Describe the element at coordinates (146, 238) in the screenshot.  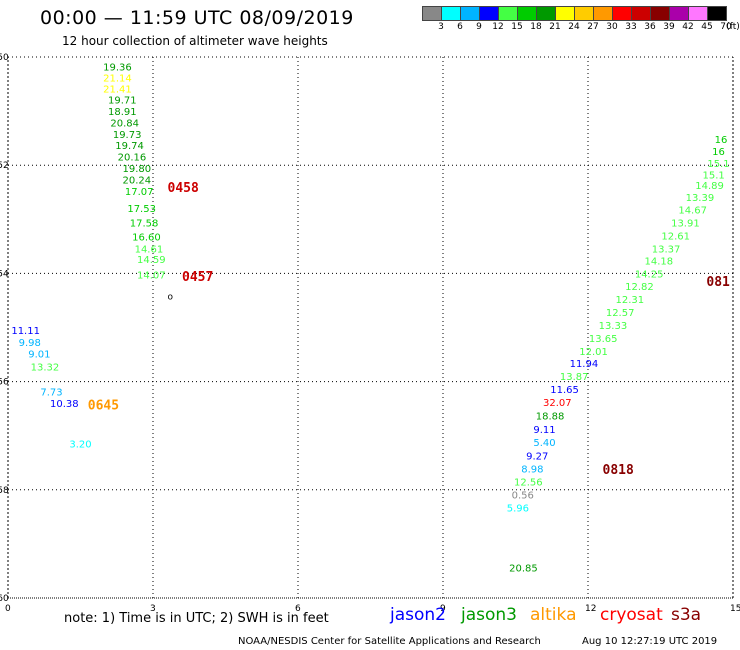
I see `swh-value-label: 16.60` at that location.